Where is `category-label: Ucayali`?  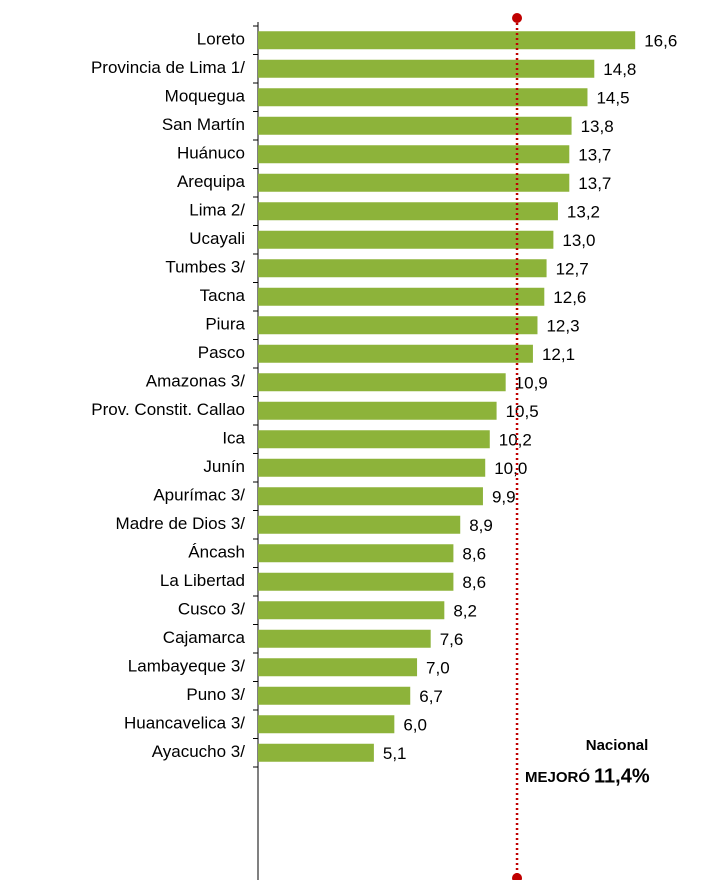
category-label: Ucayali is located at coordinates (217, 238).